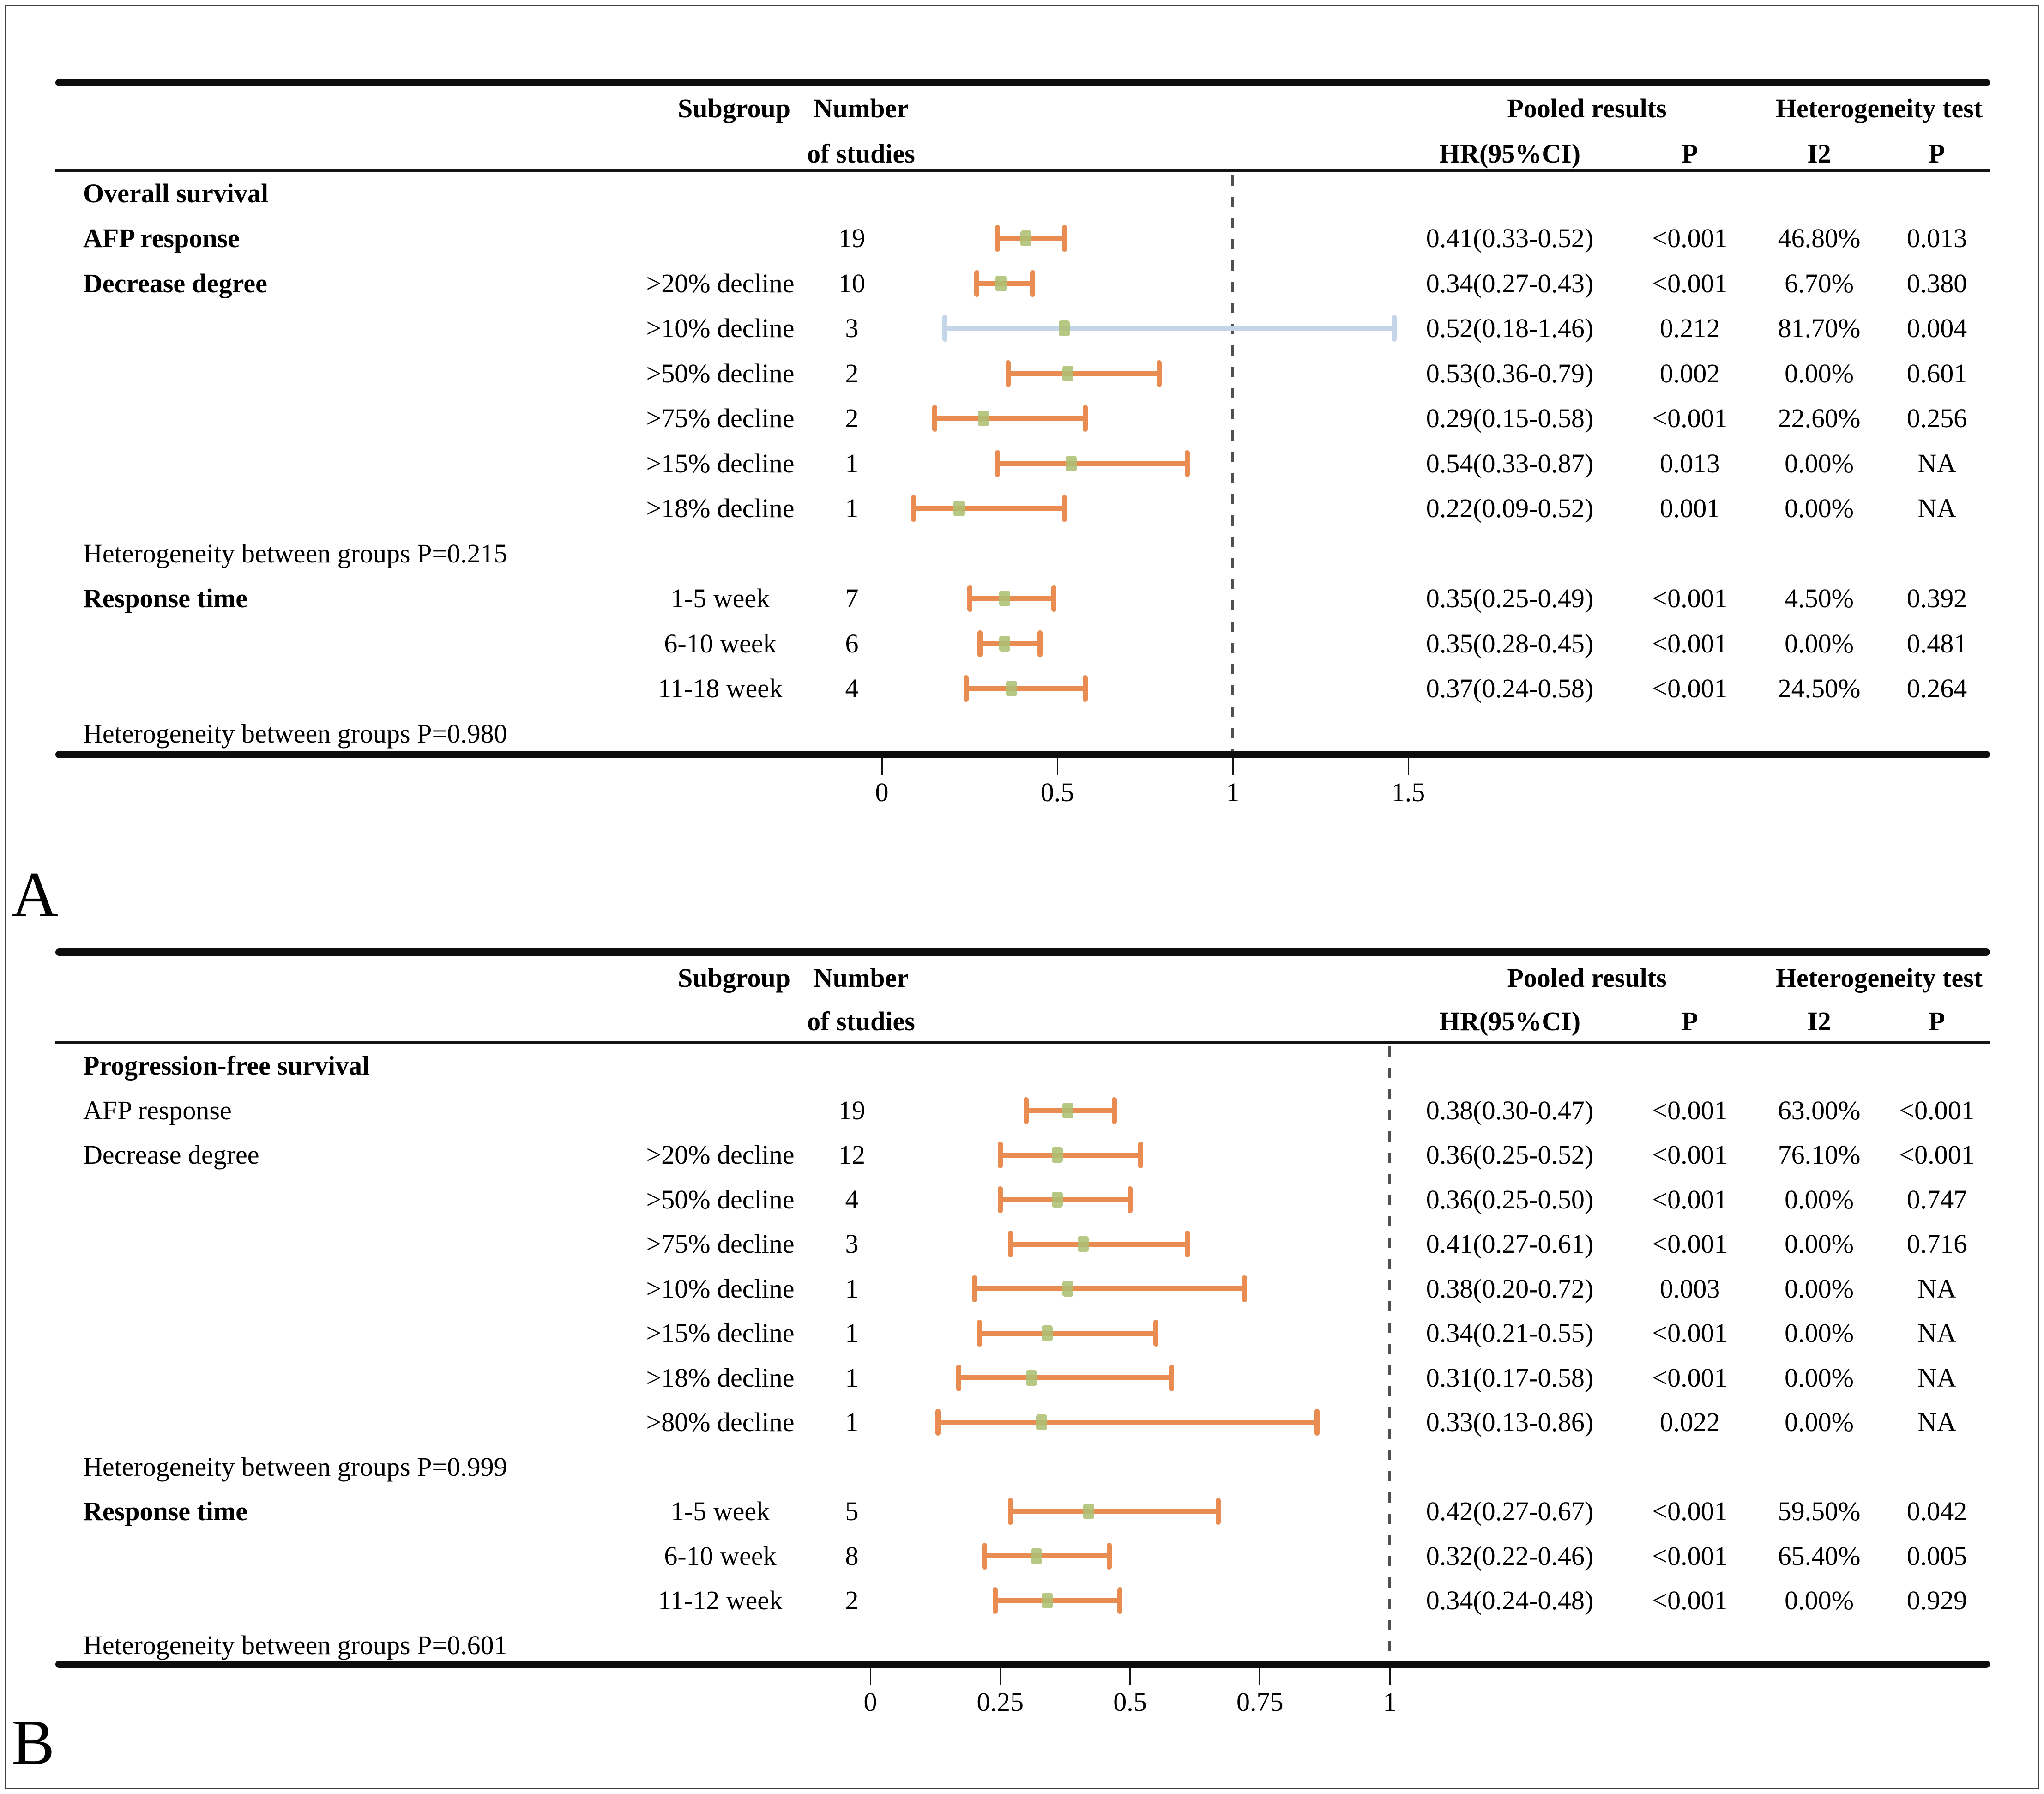  Describe the element at coordinates (1936, 373) in the screenshot. I see `het-p-cell: 0.601` at that location.